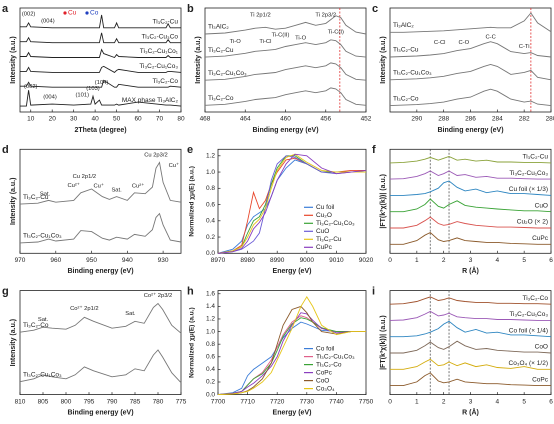 The height and width of the screenshot is (424, 554). What do you see at coordinates (373, 292) in the screenshot?
I see `panel-letter: i` at bounding box center [373, 292].